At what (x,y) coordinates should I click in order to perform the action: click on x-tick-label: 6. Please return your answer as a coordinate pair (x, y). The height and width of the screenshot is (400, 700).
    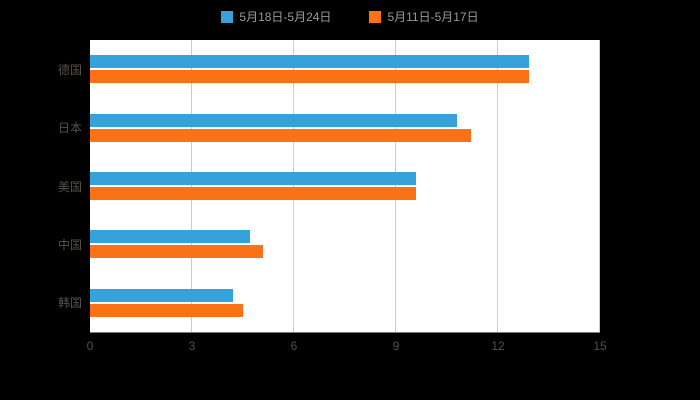
    Looking at the image, I should click on (294, 346).